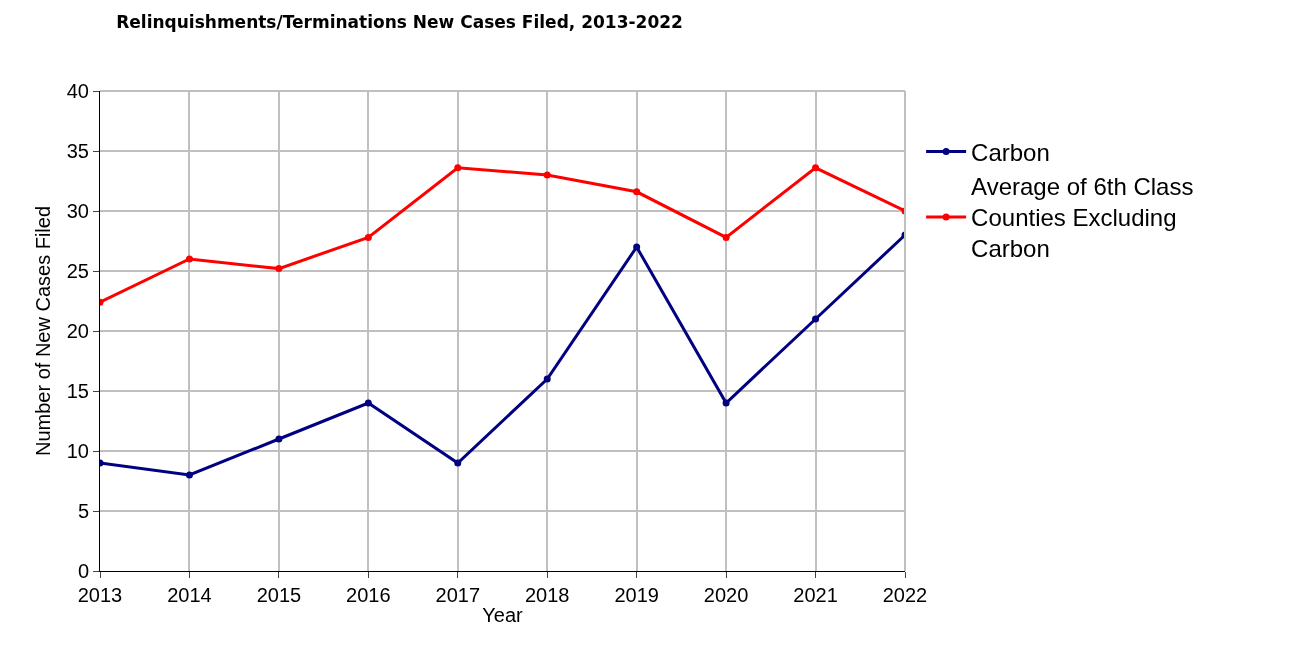  Describe the element at coordinates (726, 595) in the screenshot. I see `x-tick-label: 2020` at that location.